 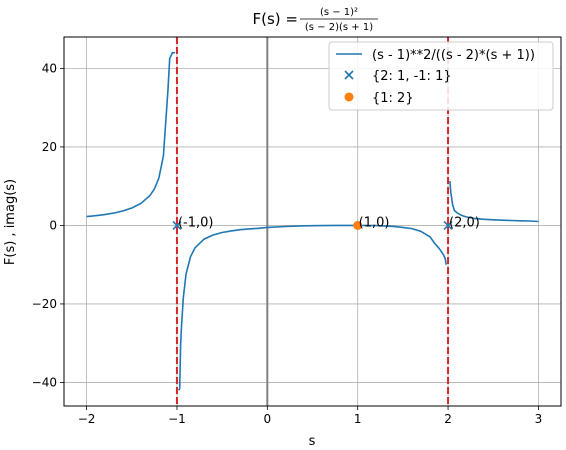 I want to click on legend-circle-marker, so click(x=349, y=97).